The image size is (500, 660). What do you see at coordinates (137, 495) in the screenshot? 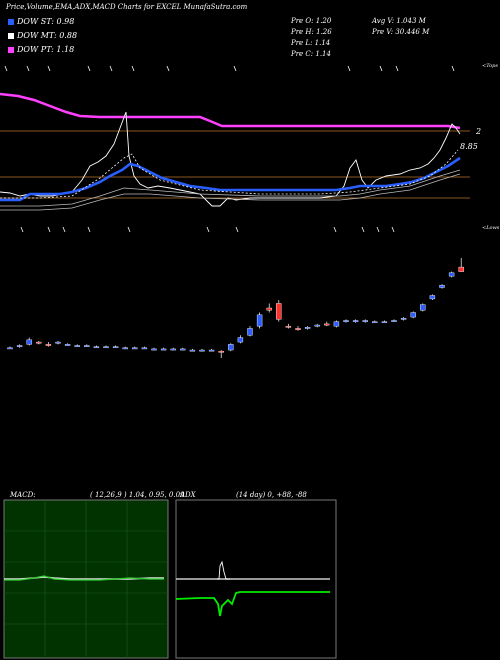
I see `macd-params: ( 12,26,9 ) 1.04, 0.95, 0.09` at bounding box center [137, 495].